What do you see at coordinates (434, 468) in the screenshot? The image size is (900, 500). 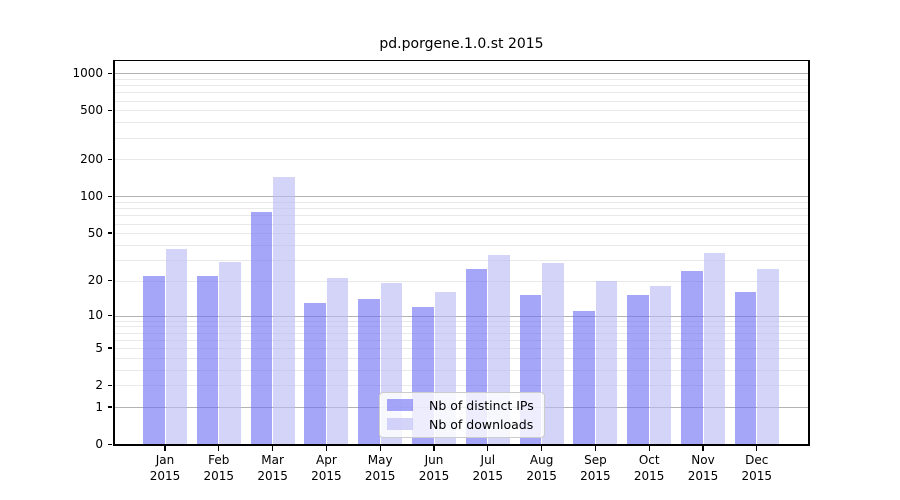 I see `x-tick-label: Jun 2015` at bounding box center [434, 468].